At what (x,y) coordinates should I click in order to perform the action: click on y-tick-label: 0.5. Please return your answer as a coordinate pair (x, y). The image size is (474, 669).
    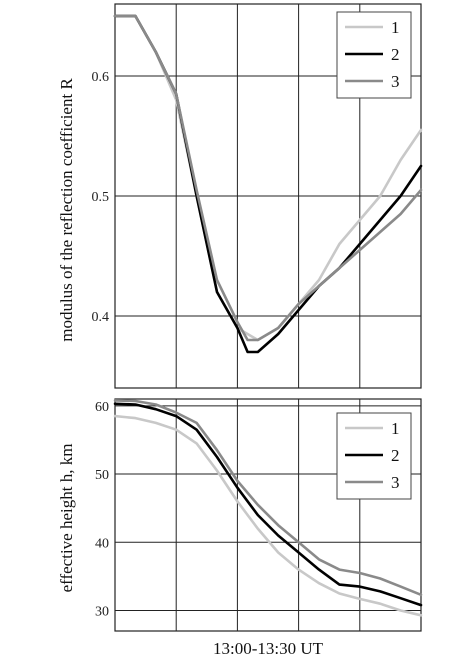
    Looking at the image, I should click on (101, 197).